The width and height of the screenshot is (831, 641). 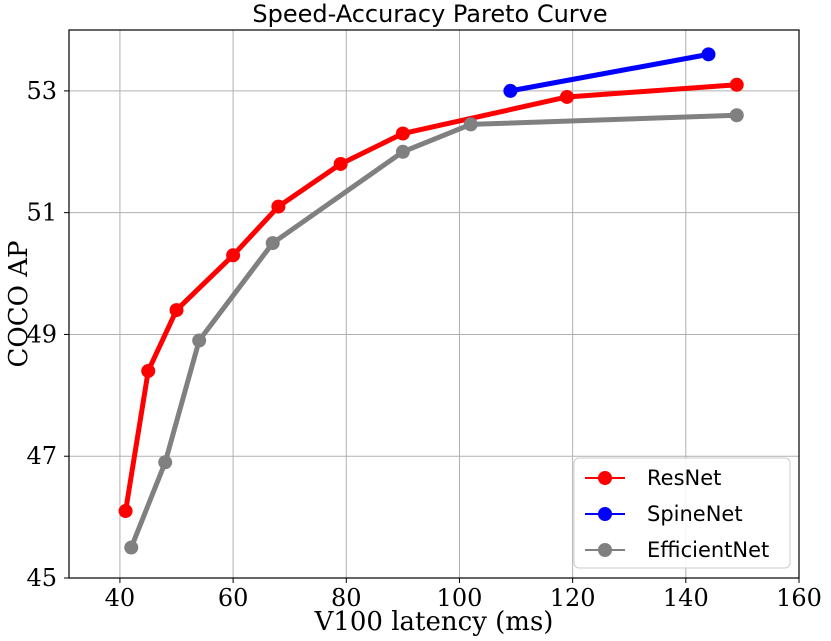 What do you see at coordinates (19, 304) in the screenshot?
I see `y-axis-label: COCO AP` at bounding box center [19, 304].